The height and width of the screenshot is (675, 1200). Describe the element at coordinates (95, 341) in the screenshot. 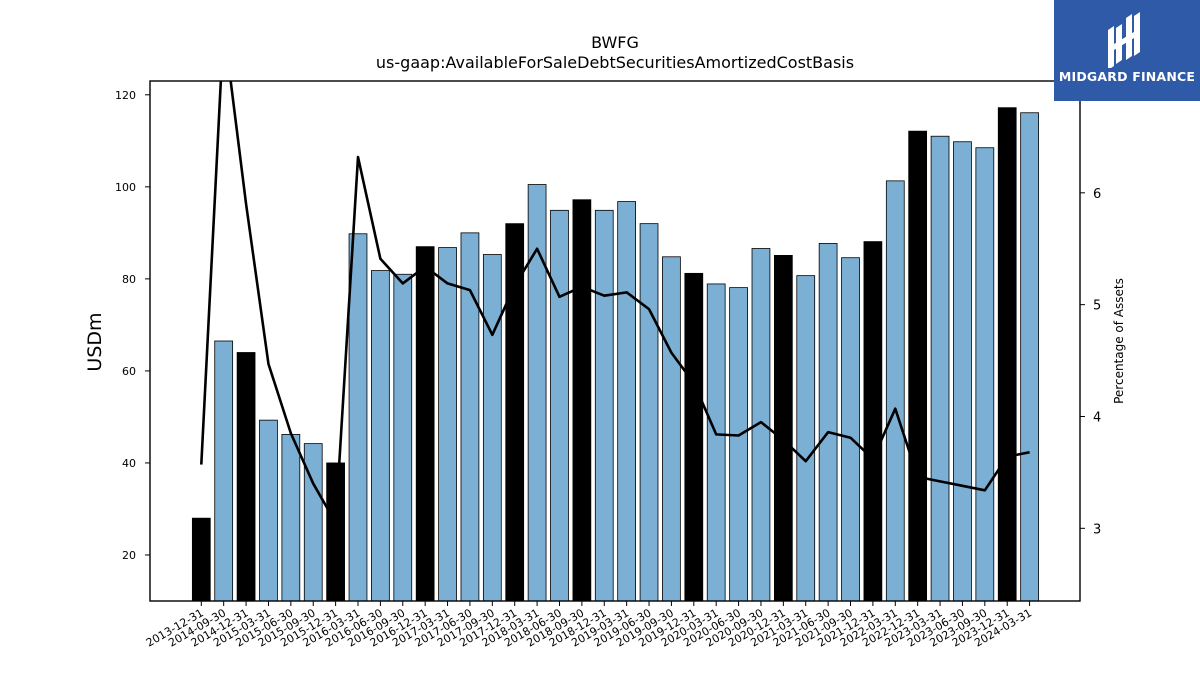

I see `y-axis-label: USDm` at that location.